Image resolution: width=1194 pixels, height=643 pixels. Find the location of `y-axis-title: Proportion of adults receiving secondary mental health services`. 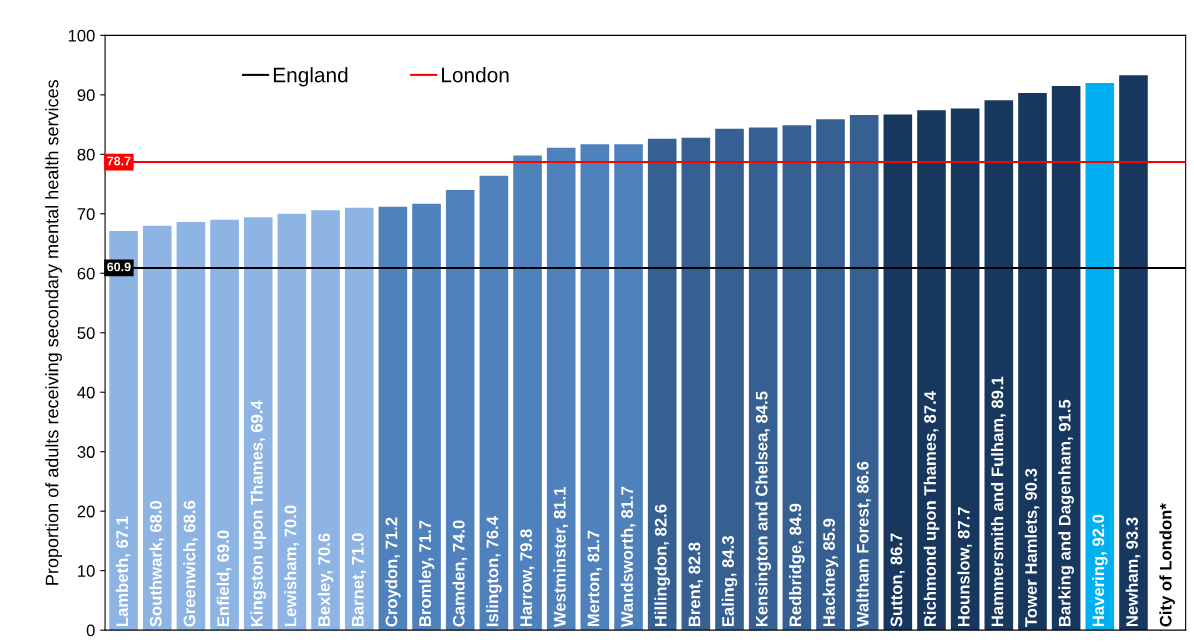

y-axis-title: Proportion of adults receiving secondary mental health services is located at coordinates (53, 332).